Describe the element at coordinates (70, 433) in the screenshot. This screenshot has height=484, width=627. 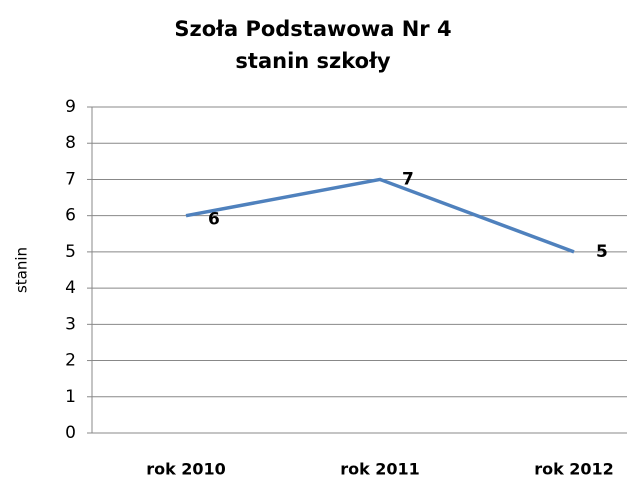
I see `y-tick-label: 0` at that location.